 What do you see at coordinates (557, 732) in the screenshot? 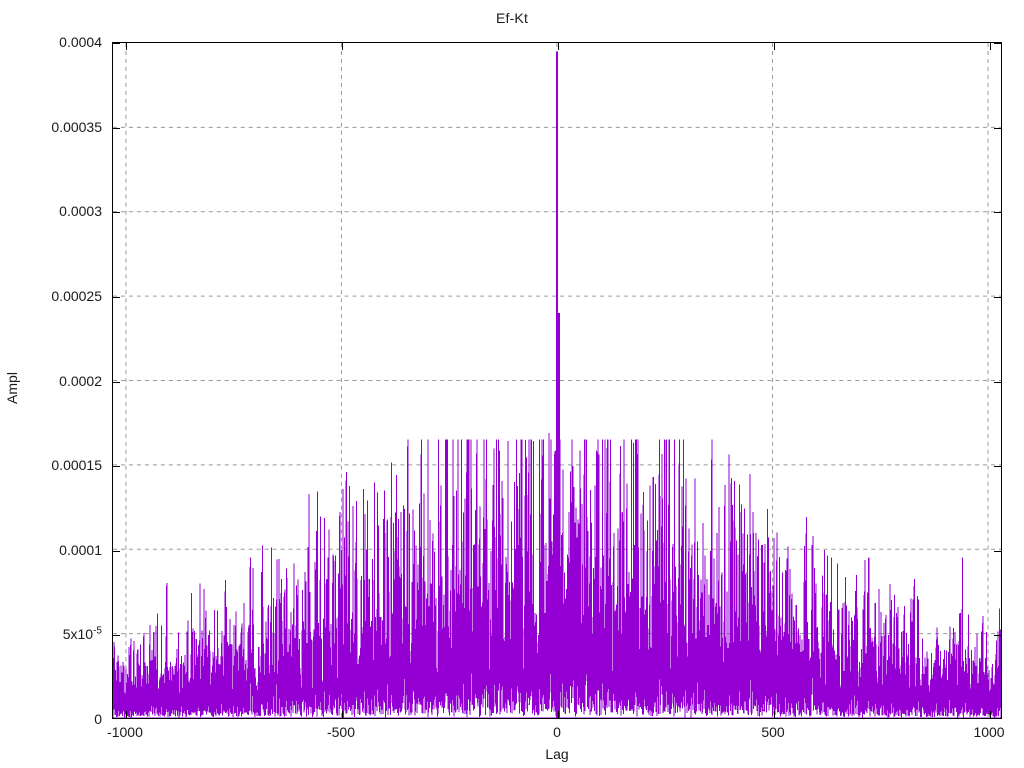
I see `x-tick-label: 0` at bounding box center [557, 732].